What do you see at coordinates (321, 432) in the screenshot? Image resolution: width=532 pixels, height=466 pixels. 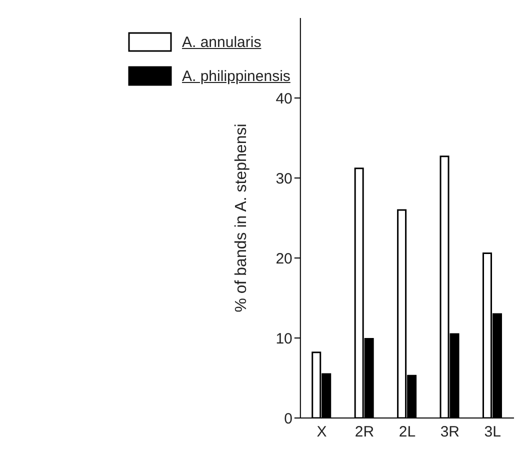 I see `x-tick-label: X` at bounding box center [321, 432].